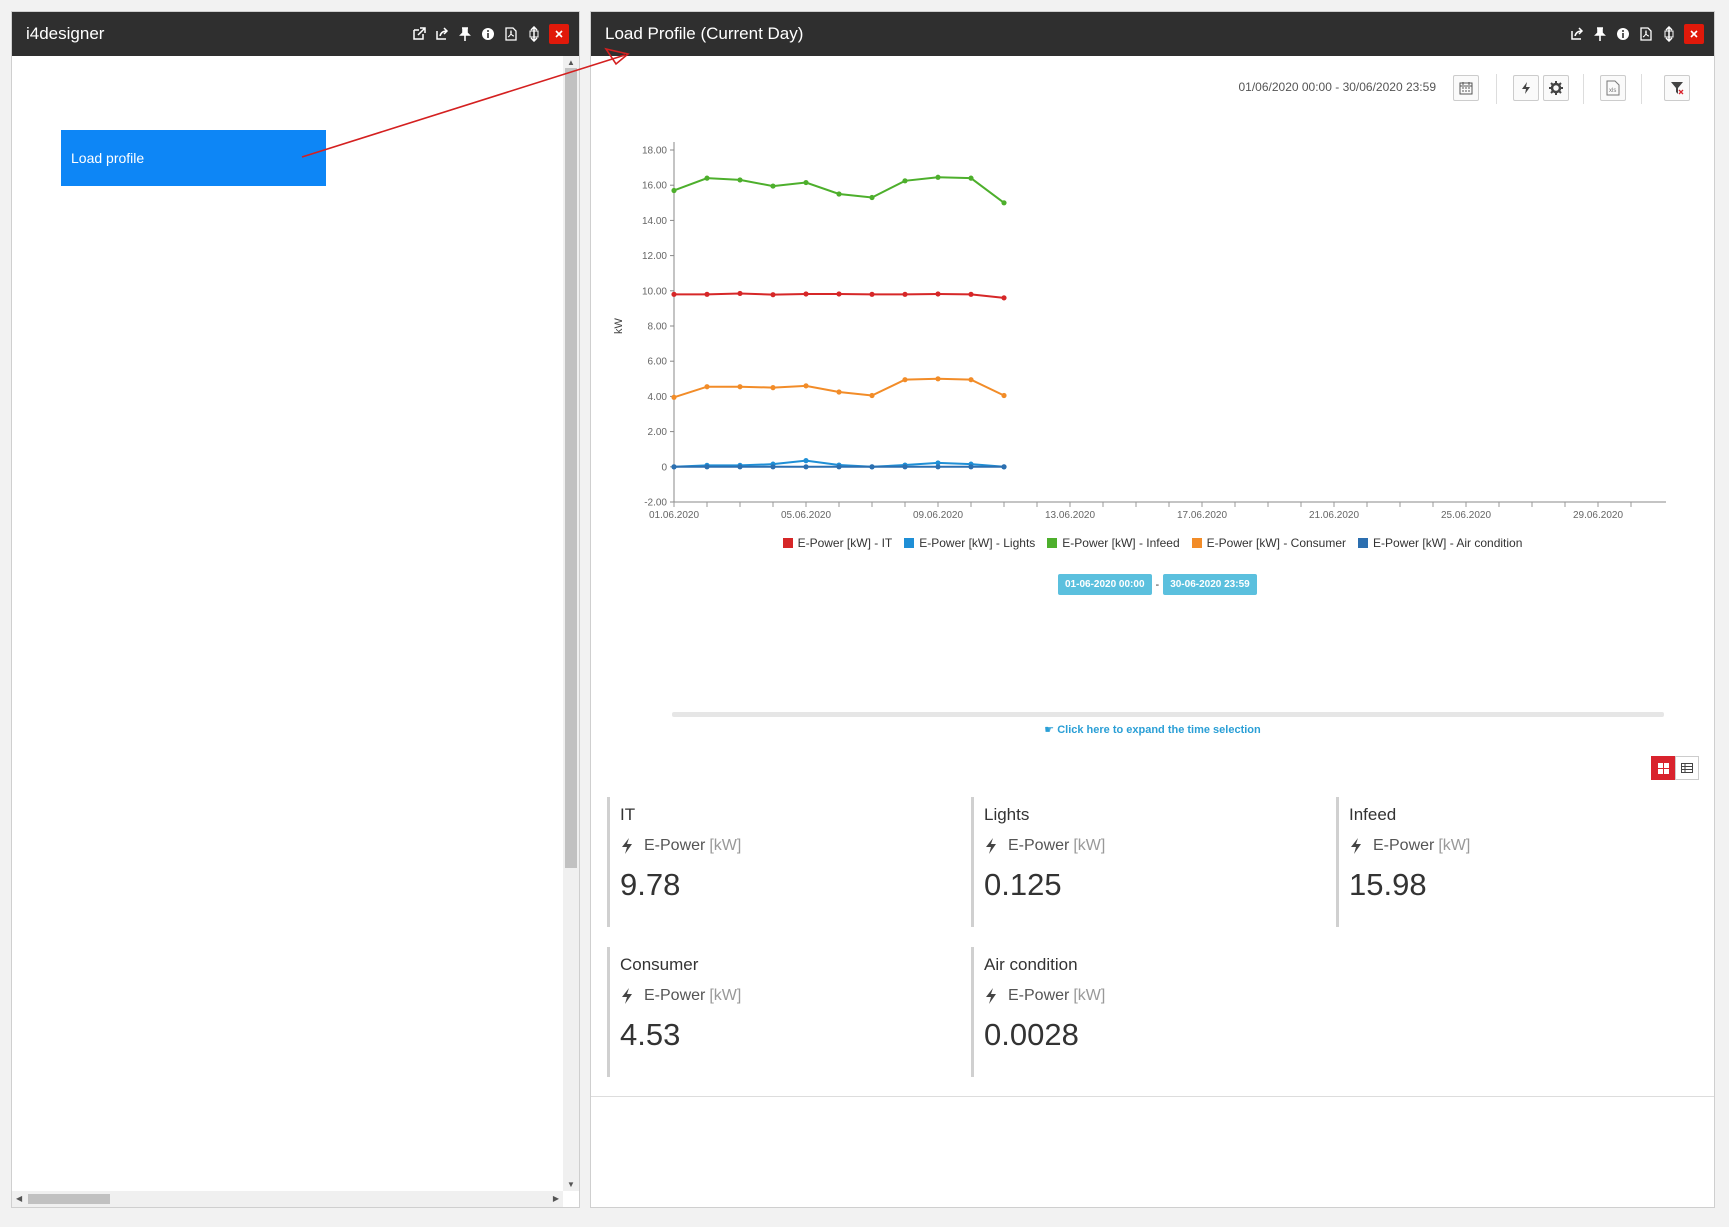 Image resolution: width=1729 pixels, height=1227 pixels. Describe the element at coordinates (1466, 88) in the screenshot. I see `calendar-icon` at that location.